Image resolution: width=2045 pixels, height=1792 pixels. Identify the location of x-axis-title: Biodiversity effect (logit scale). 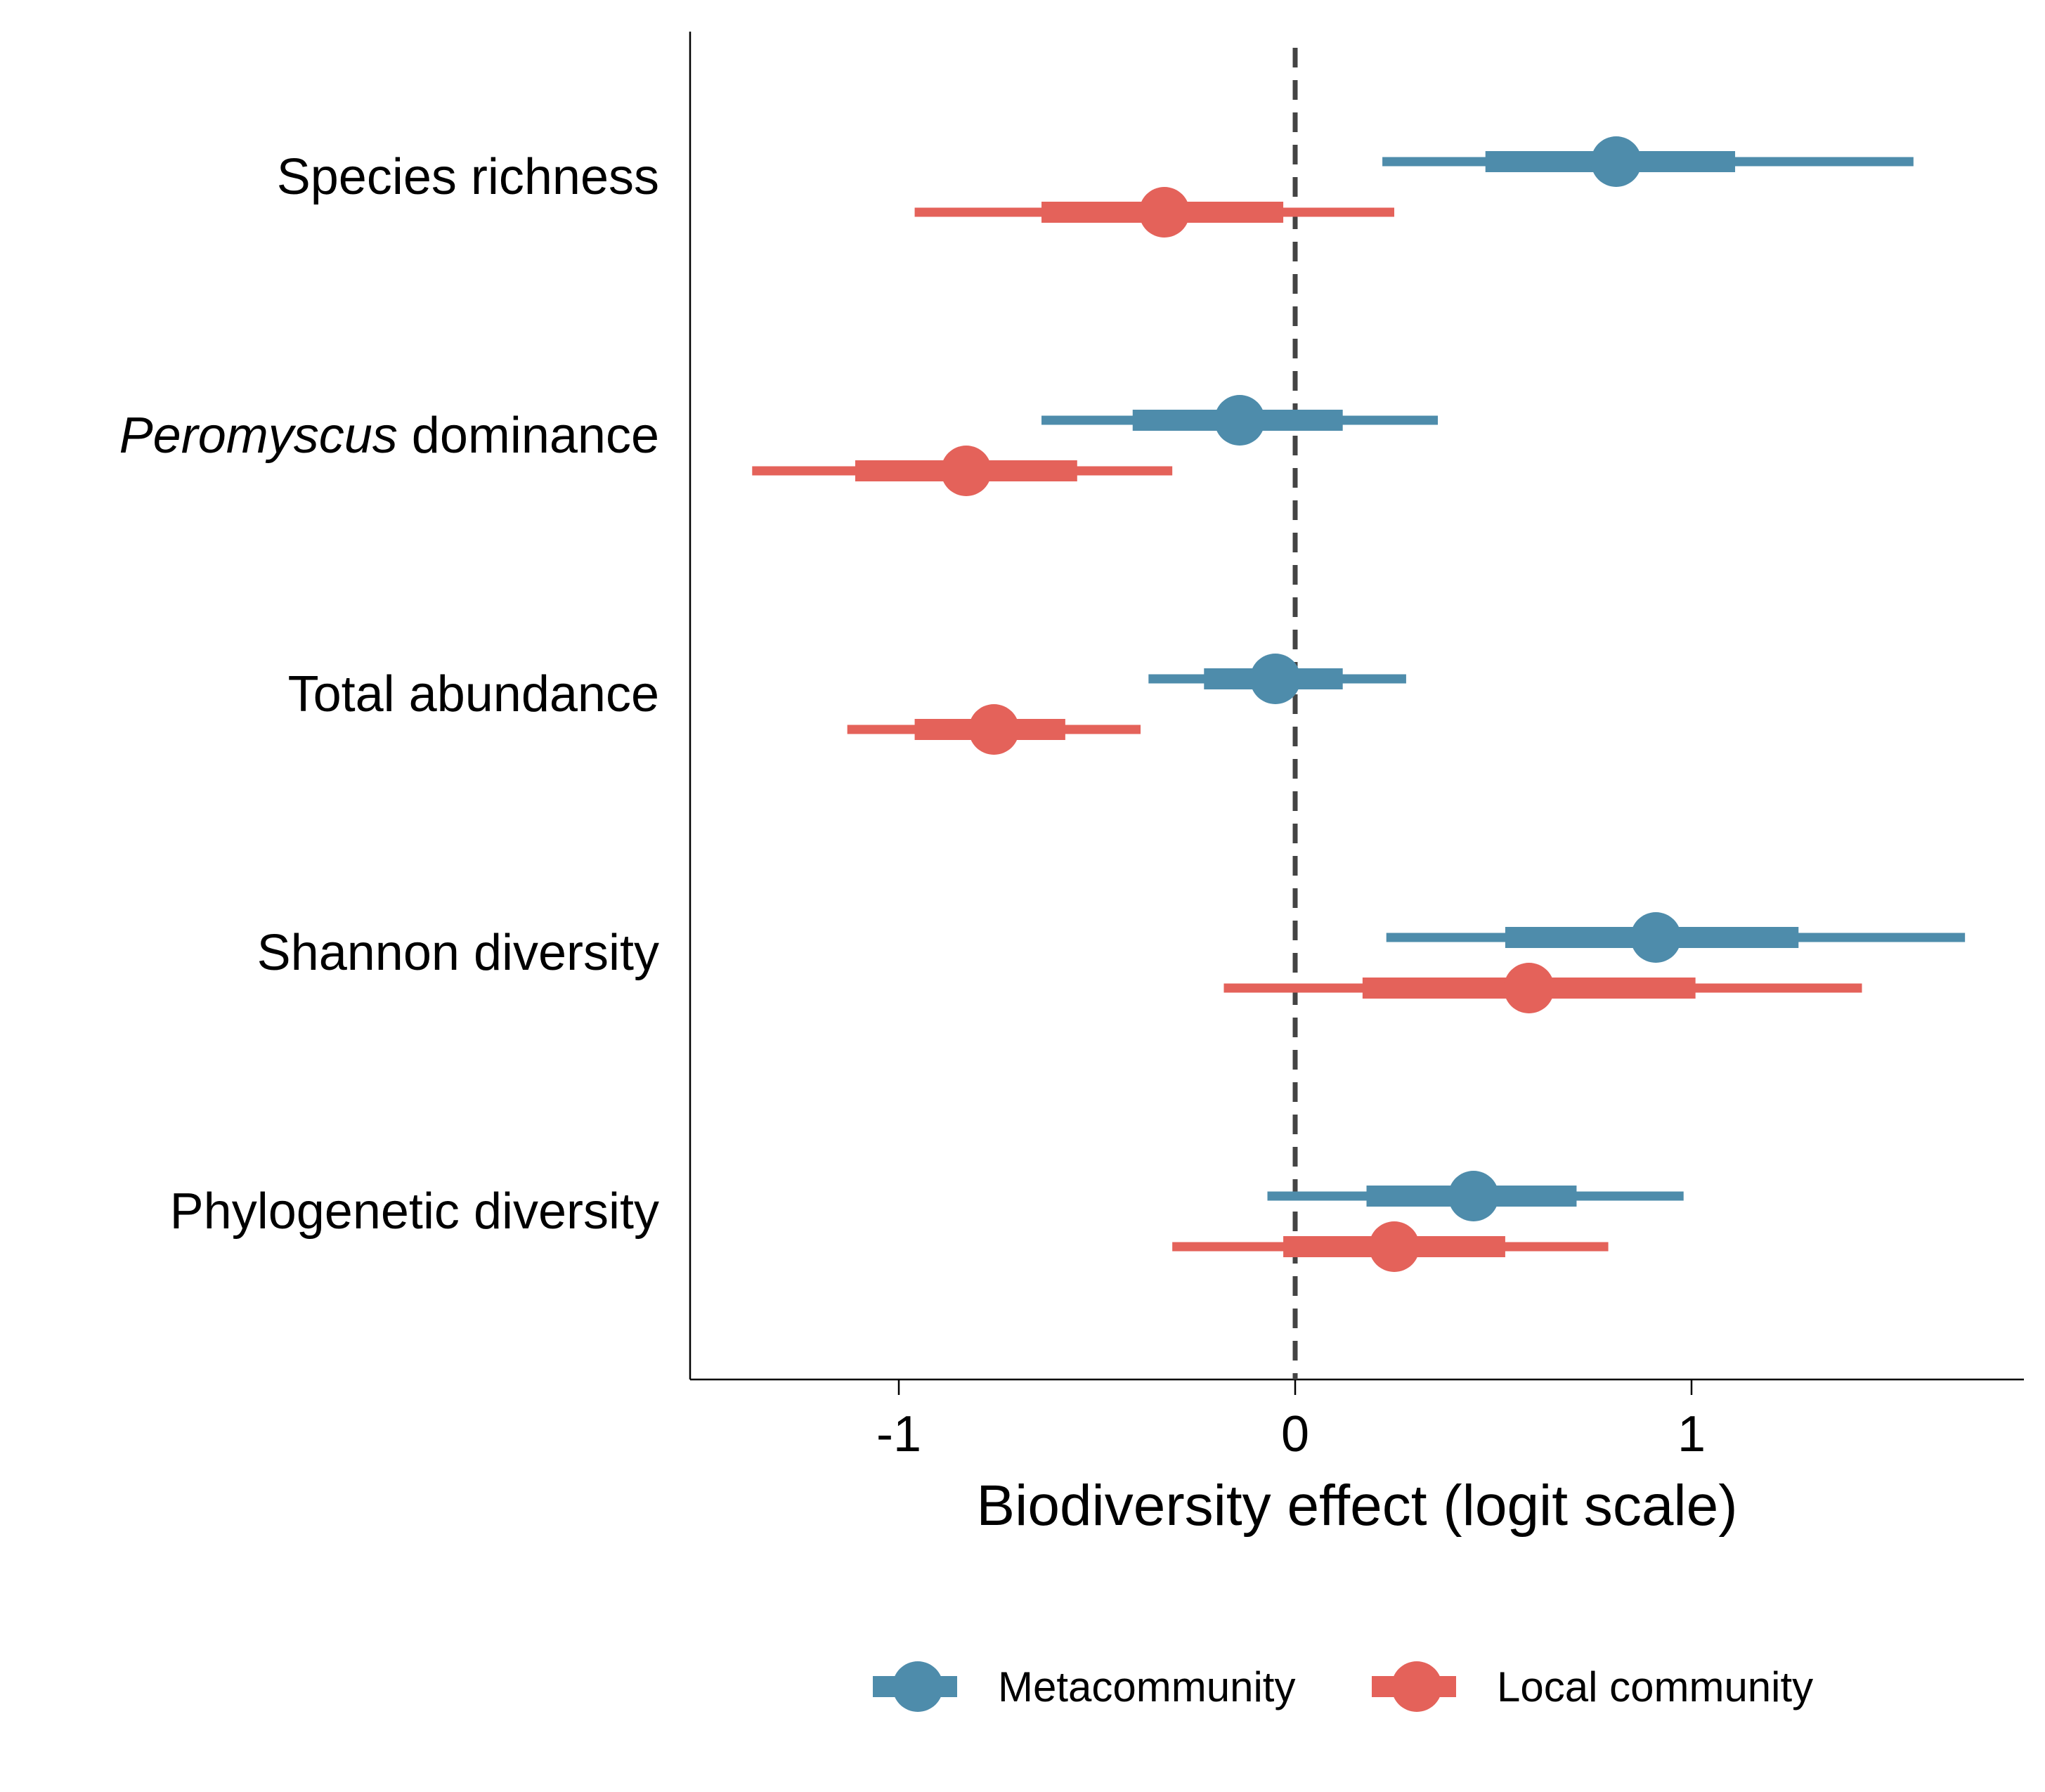
(1356, 1506).